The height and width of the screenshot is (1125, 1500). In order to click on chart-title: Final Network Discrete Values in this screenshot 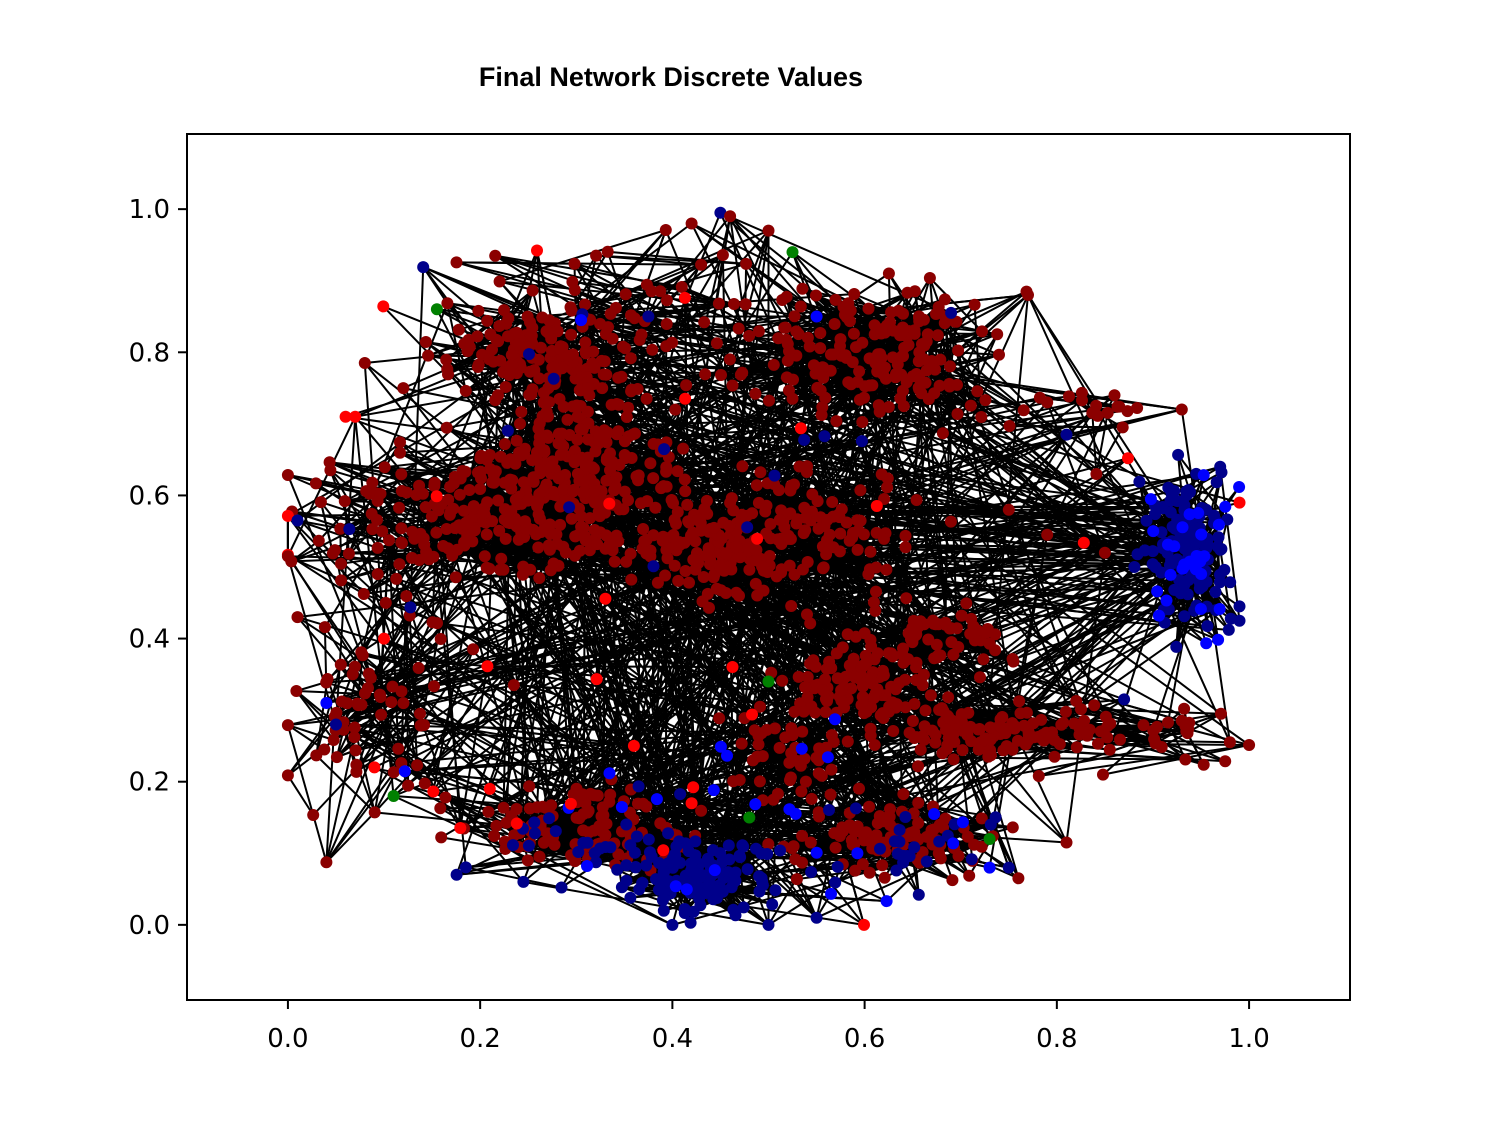, I will do `click(671, 77)`.